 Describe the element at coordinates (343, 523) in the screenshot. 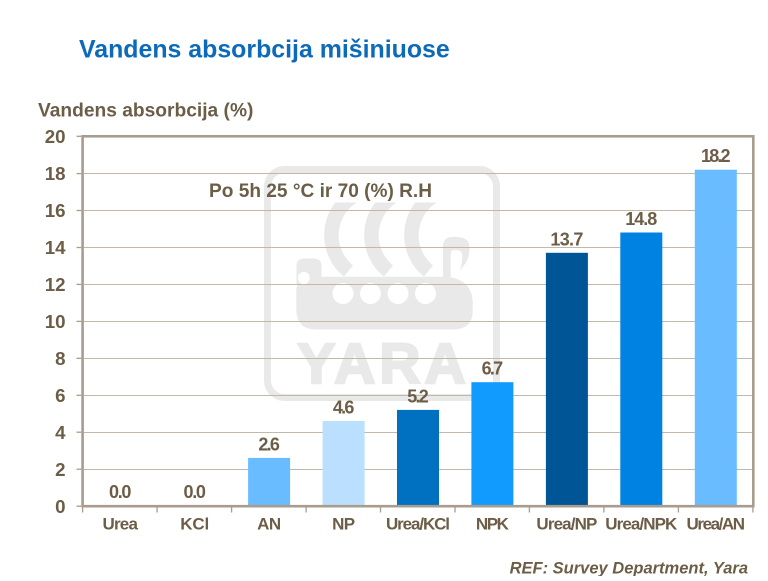

I see `svg-text: NP` at that location.